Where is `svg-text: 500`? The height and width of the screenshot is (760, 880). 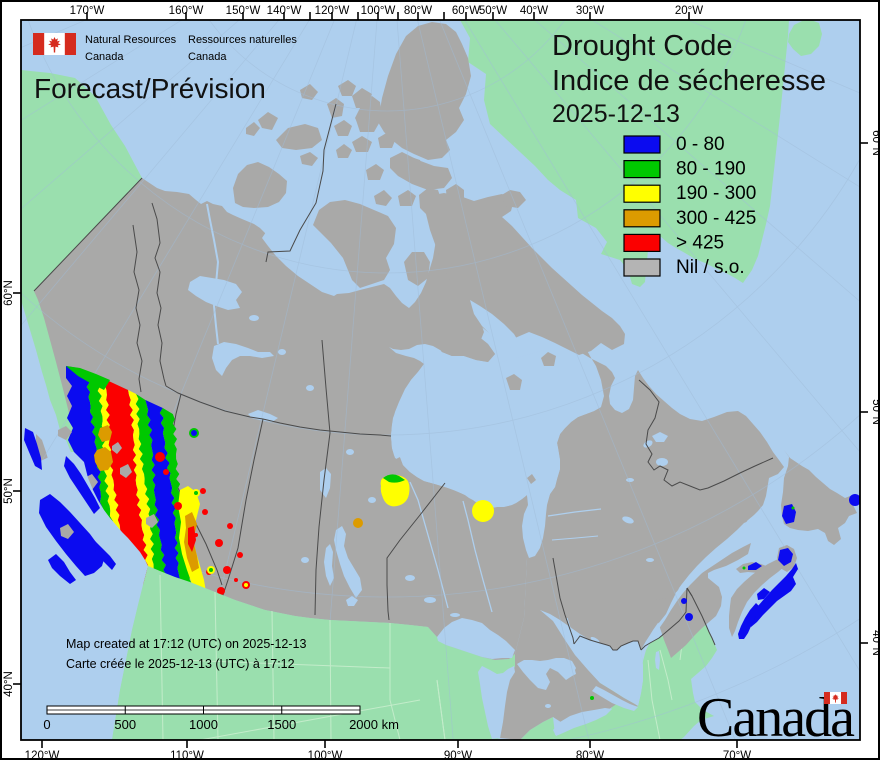 svg-text: 500 is located at coordinates (125, 724).